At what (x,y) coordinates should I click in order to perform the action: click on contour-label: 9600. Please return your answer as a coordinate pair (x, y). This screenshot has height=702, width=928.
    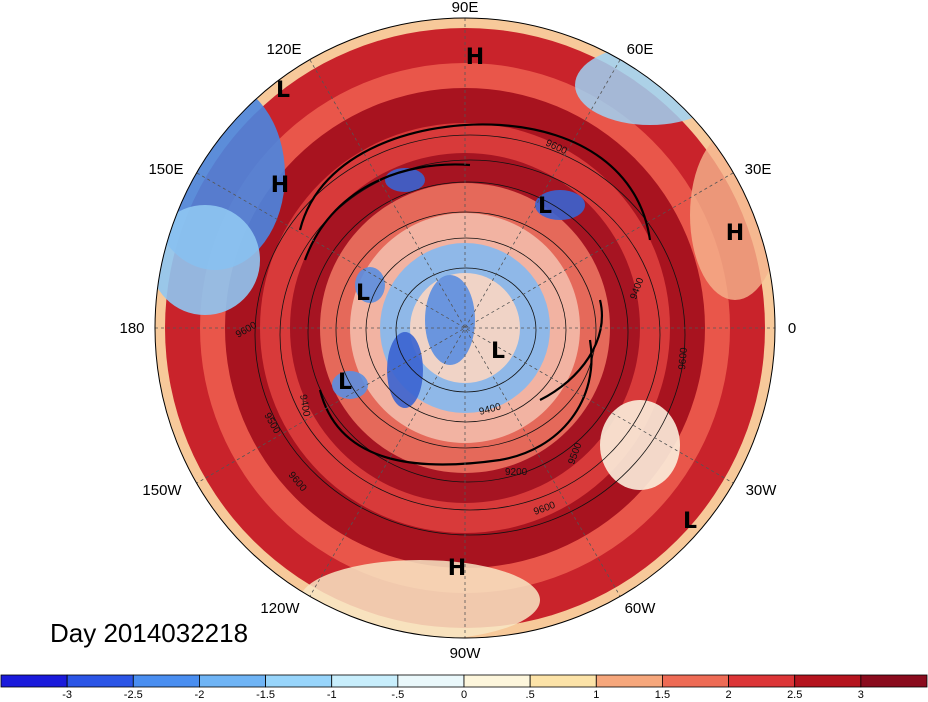
    Looking at the image, I should click on (683, 359).